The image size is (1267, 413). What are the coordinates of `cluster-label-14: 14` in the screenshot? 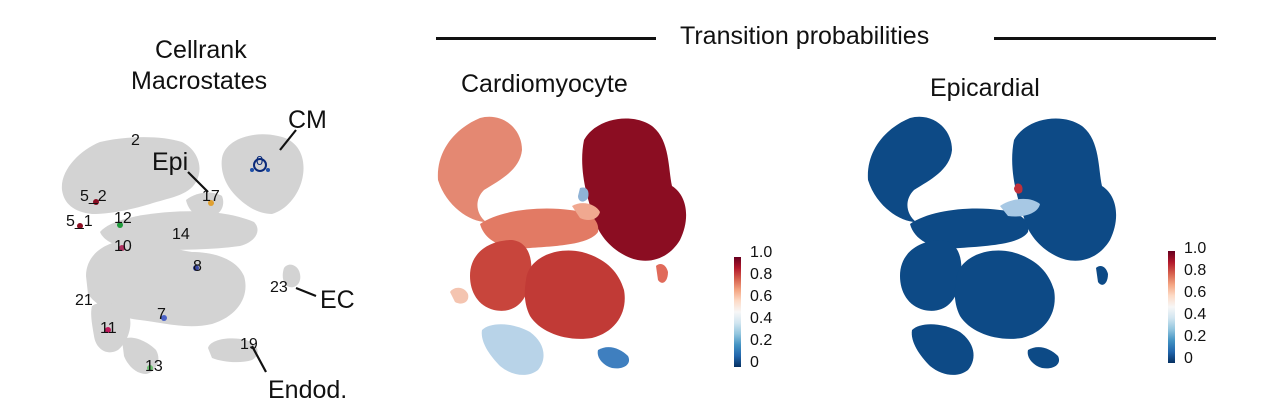 It's located at (181, 234).